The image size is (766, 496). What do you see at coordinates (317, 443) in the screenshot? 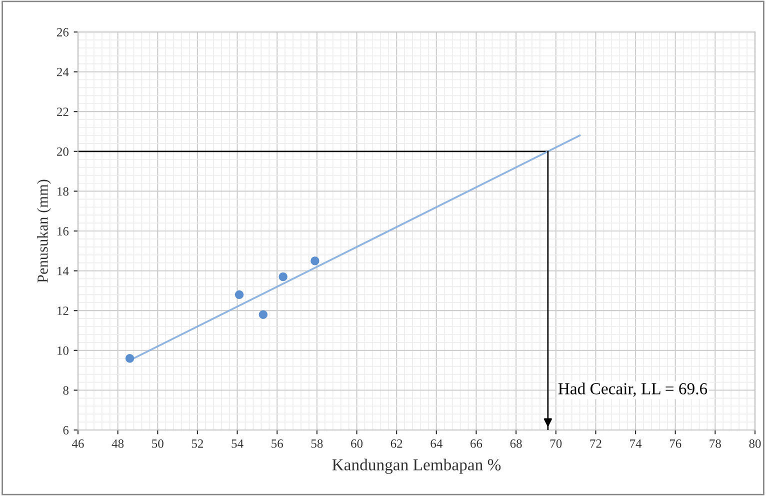
I see `x-tick-label: 58` at bounding box center [317, 443].